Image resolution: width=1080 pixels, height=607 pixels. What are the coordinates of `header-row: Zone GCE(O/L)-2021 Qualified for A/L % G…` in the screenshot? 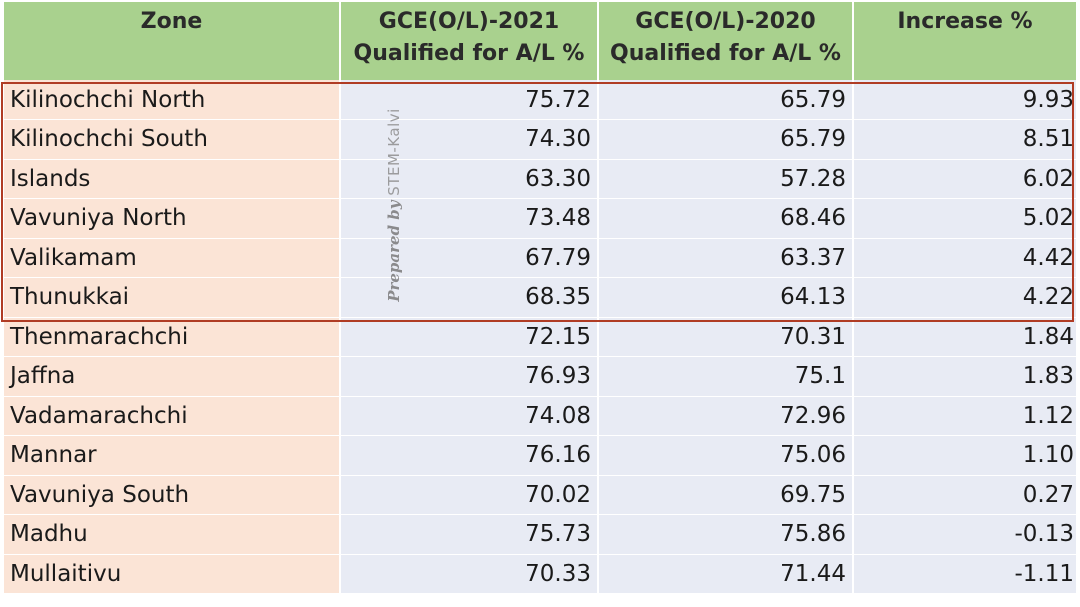 It's located at (540, 41).